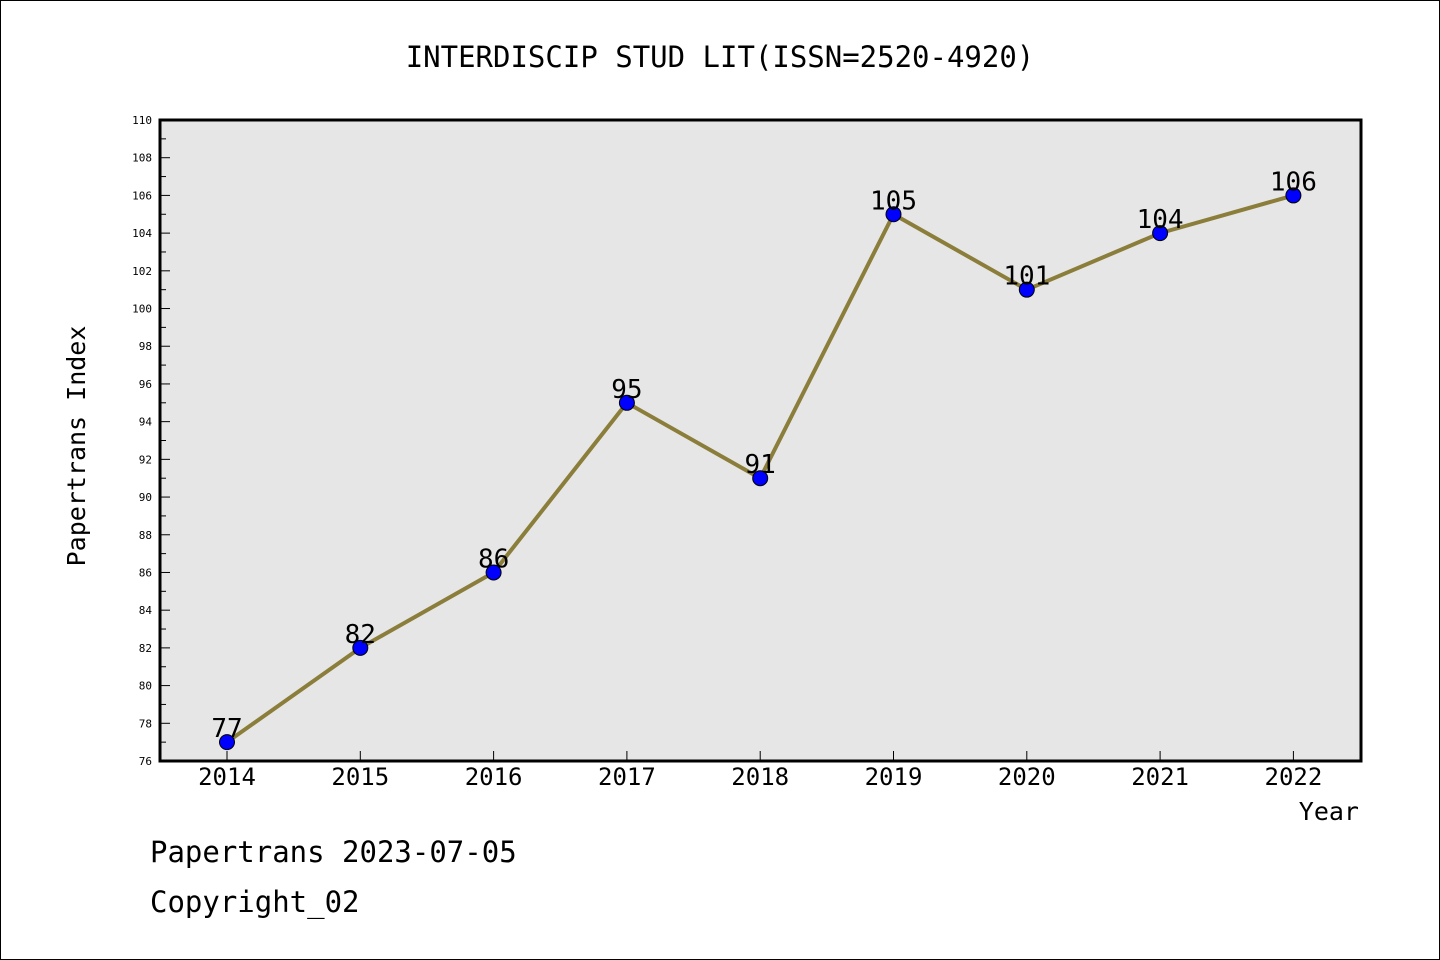 The image size is (1440, 960). I want to click on y-tick-label: 76, so click(145, 761).